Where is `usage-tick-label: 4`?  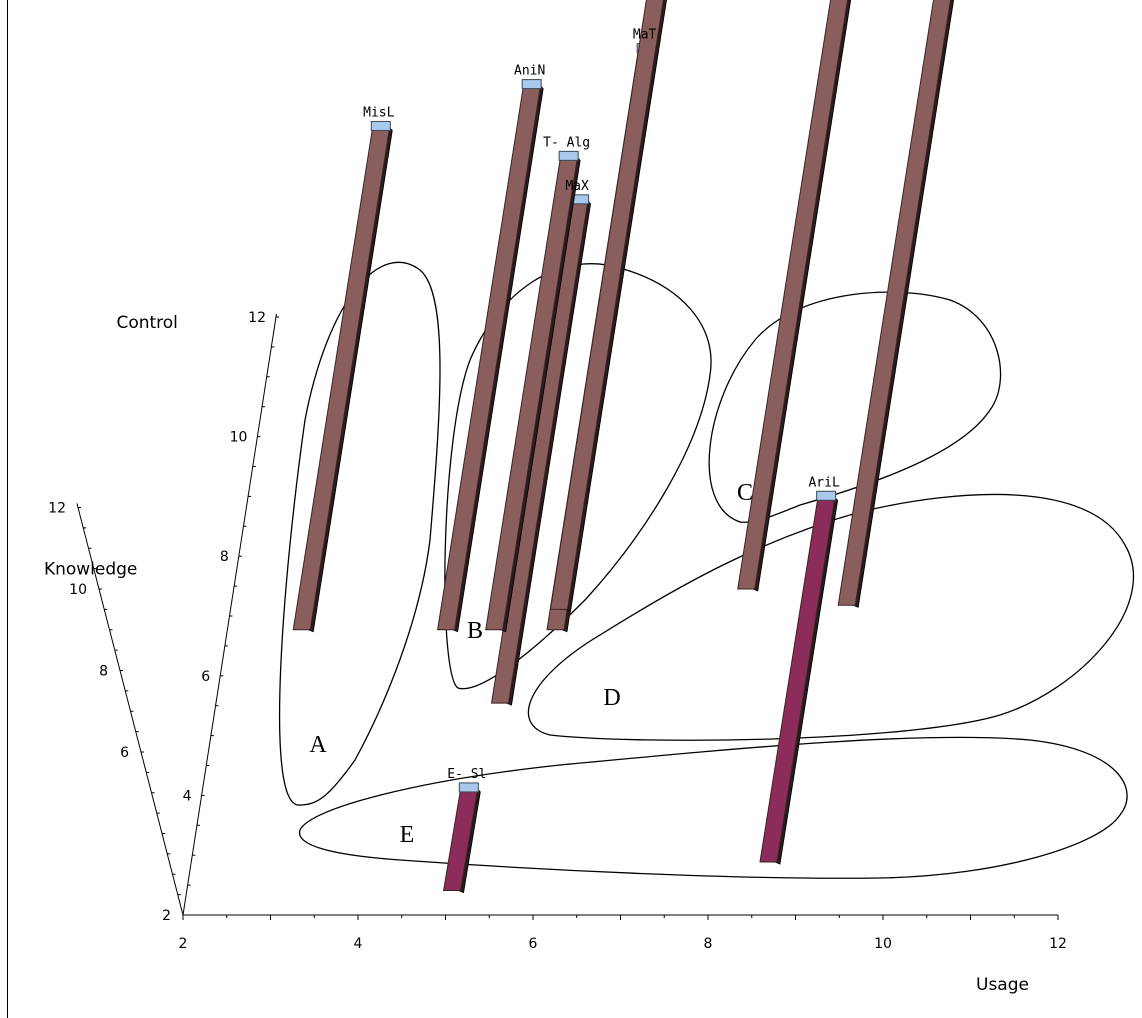 usage-tick-label: 4 is located at coordinates (358, 944).